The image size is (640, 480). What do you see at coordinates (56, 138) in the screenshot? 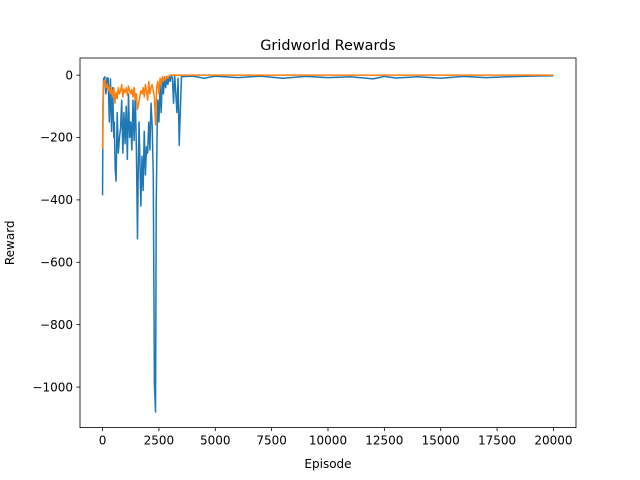
I see `y-tick-label: −200` at bounding box center [56, 138].